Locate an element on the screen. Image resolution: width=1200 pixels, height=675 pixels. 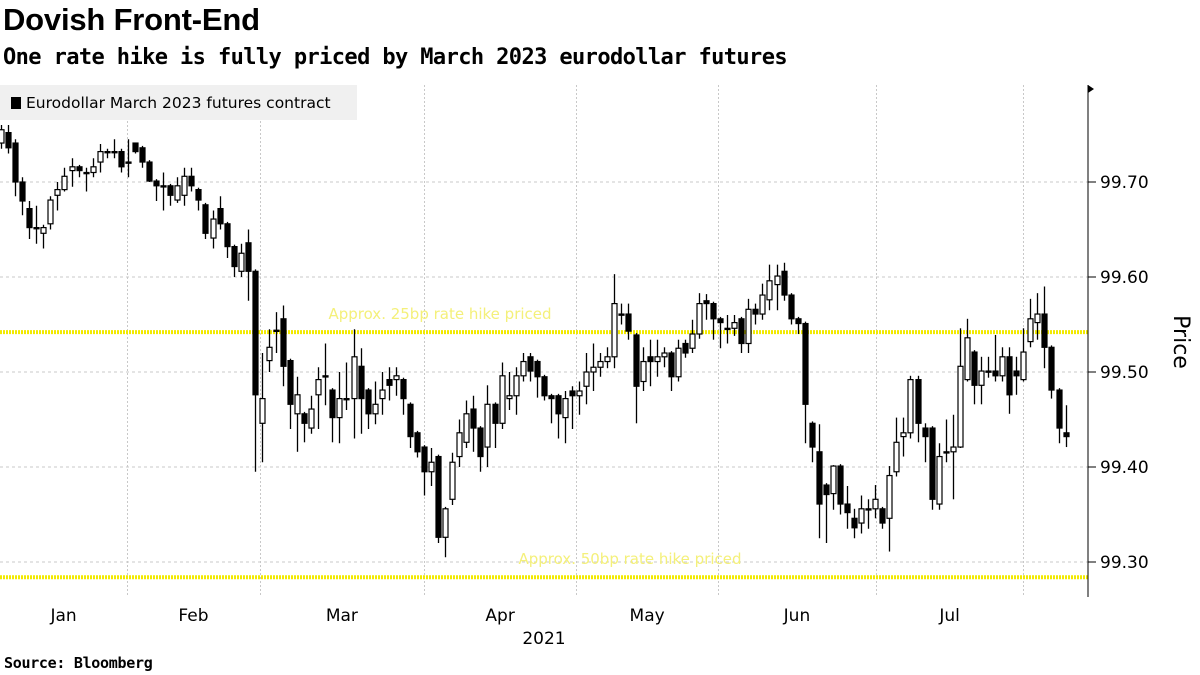
x-tick-label-jul: Jul is located at coordinates (949, 616).